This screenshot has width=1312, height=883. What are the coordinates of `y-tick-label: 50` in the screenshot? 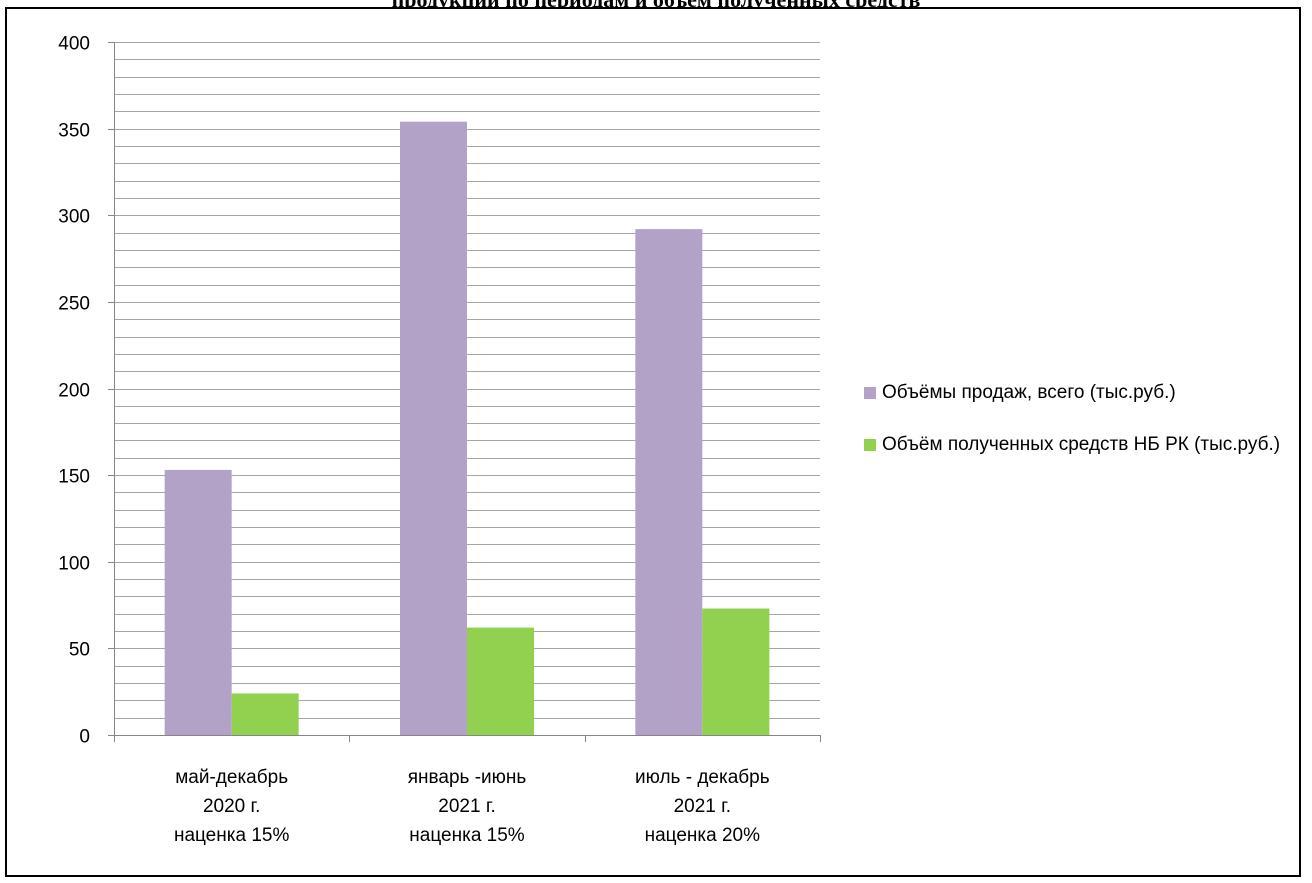 It's located at (79, 650).